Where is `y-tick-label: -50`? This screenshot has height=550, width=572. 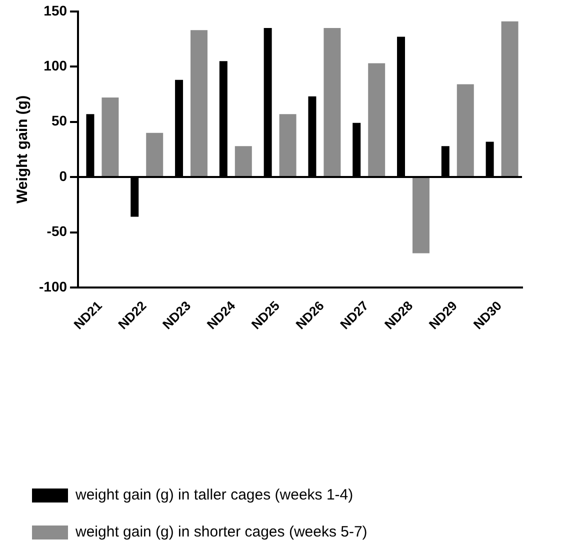 y-tick-label: -50 is located at coordinates (57, 231).